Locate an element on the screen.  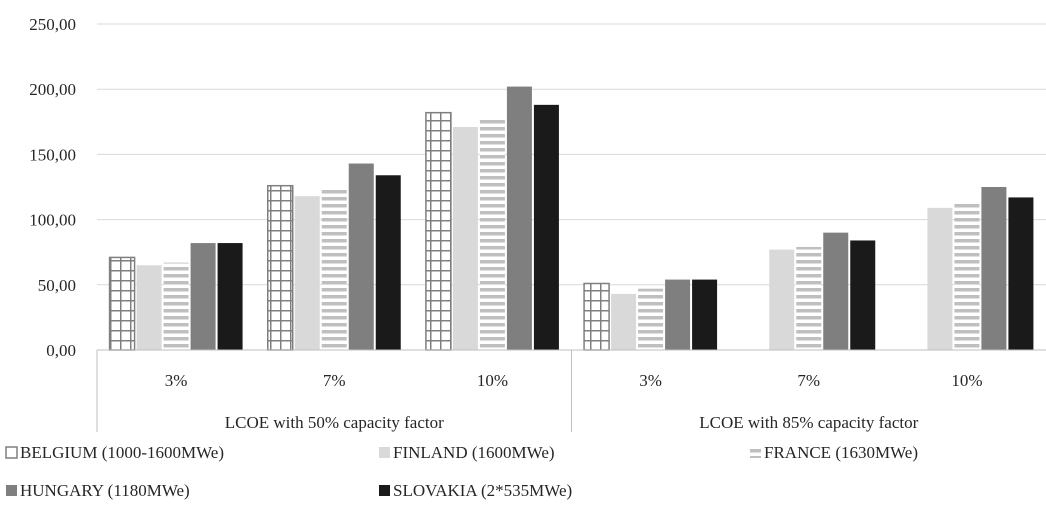
legend-label: SLOVAKIA (2*535MWe) is located at coordinates (482, 490).